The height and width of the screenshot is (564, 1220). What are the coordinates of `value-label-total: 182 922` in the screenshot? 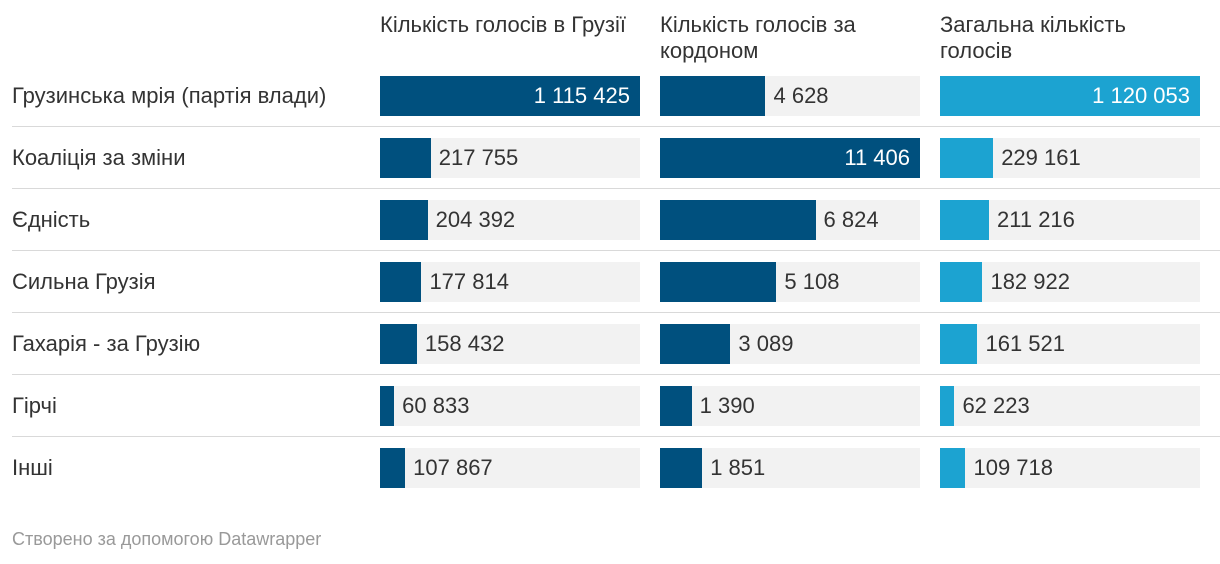 It's located at (1030, 281).